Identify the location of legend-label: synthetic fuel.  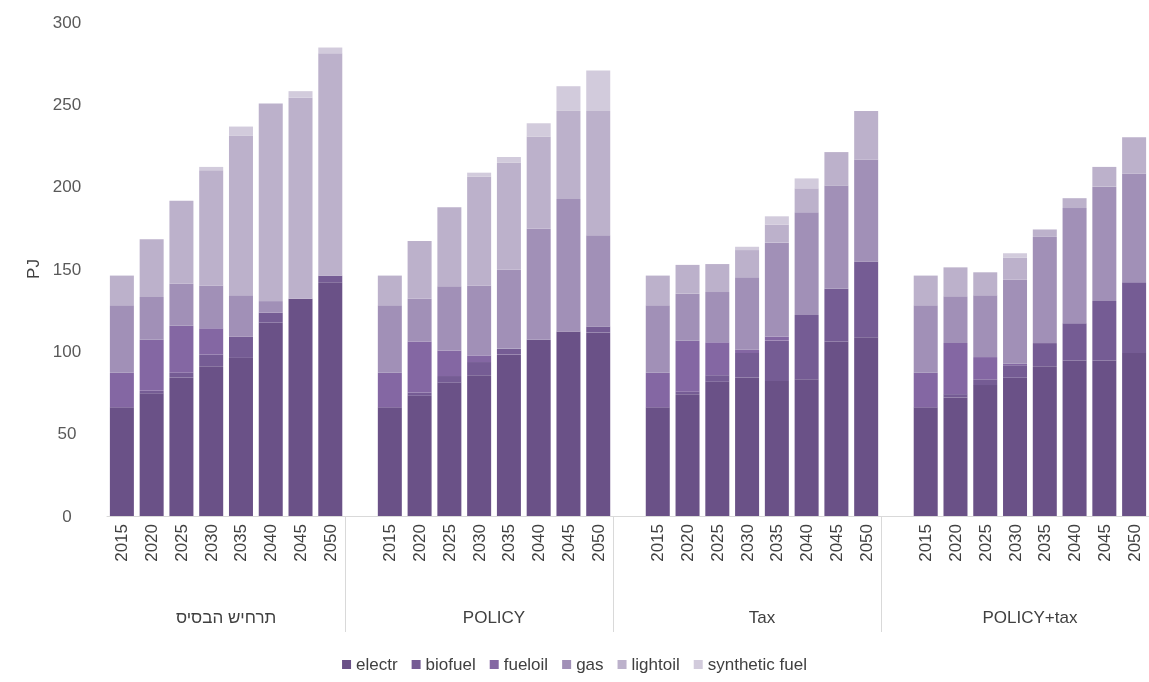
(757, 664).